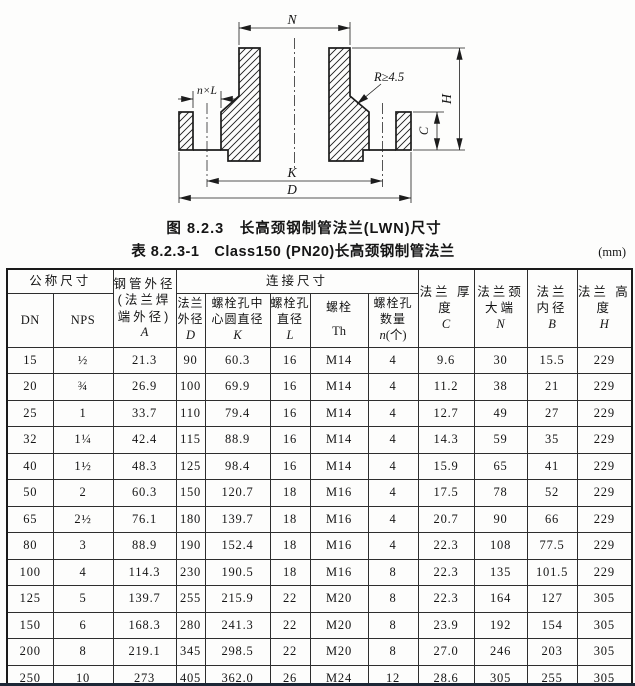  Describe the element at coordinates (339, 675) in the screenshot. I see `table-cell: M24` at that location.